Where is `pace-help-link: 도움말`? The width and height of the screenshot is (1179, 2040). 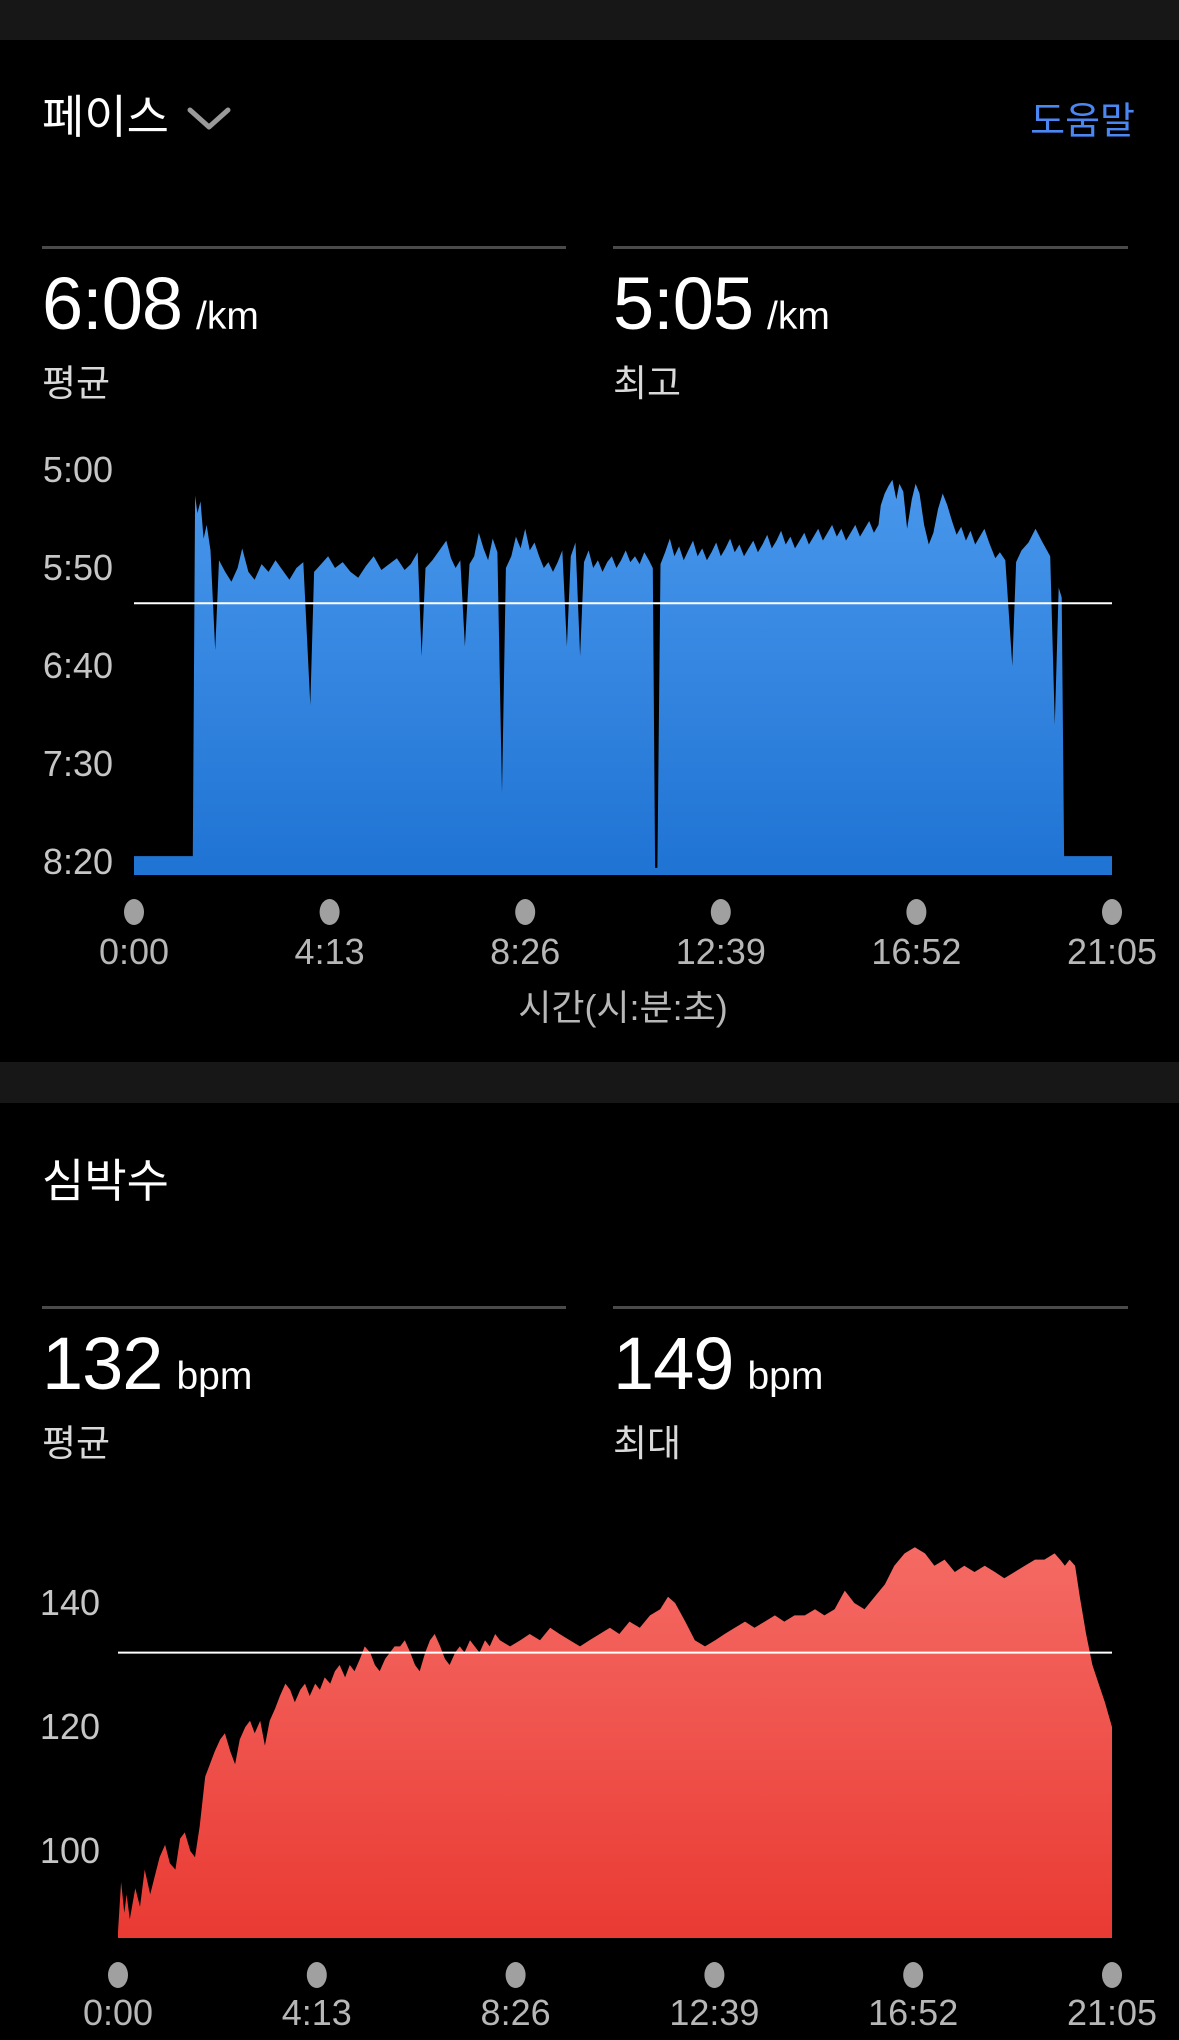 pace-help-link: 도움말 is located at coordinates (1082, 122).